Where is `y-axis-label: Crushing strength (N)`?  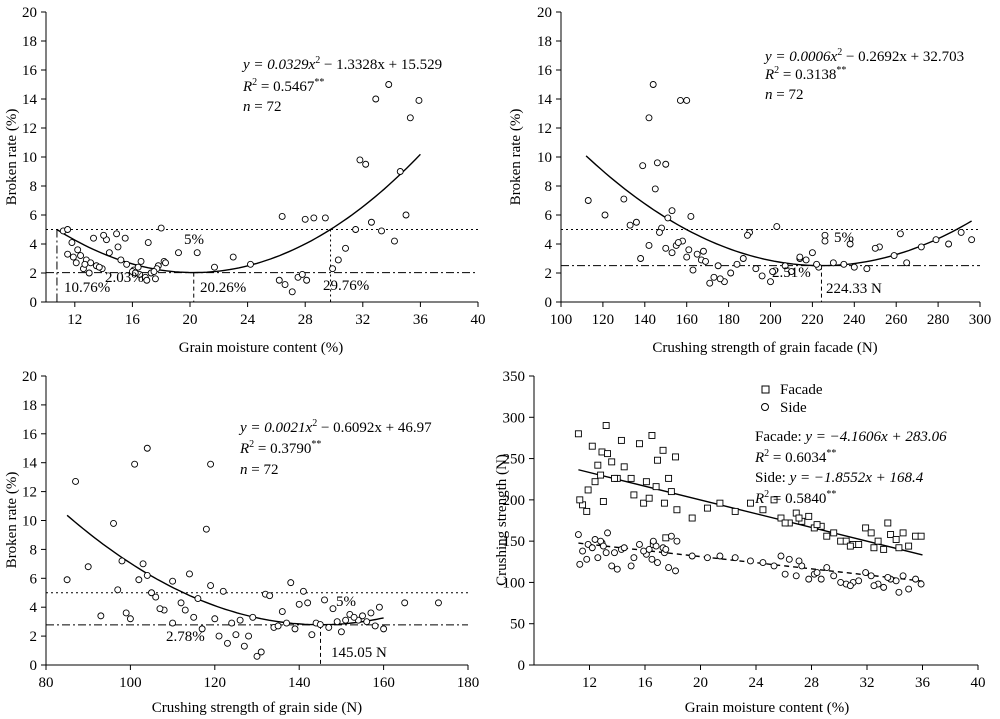 y-axis-label: Crushing strength (N) is located at coordinates (502, 520).